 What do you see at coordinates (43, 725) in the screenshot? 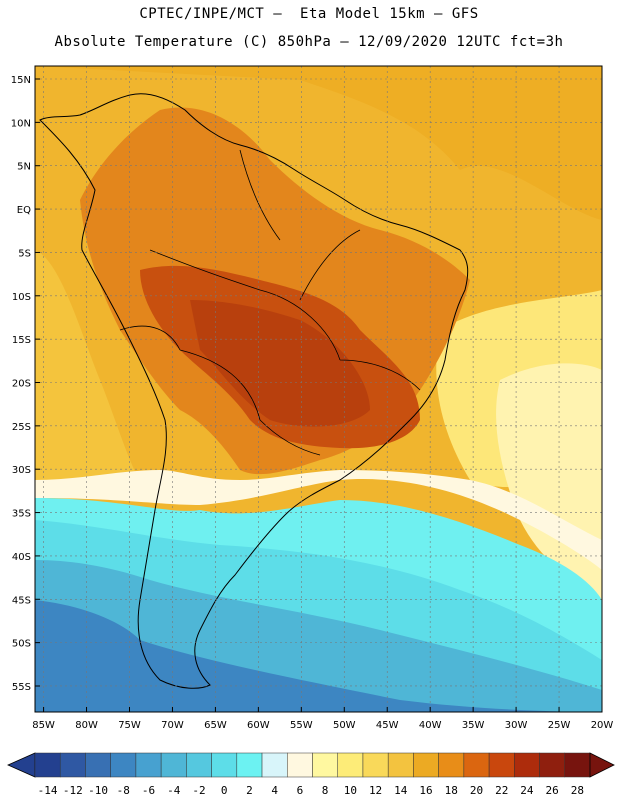
I see `lon-label: 85W` at bounding box center [43, 725].